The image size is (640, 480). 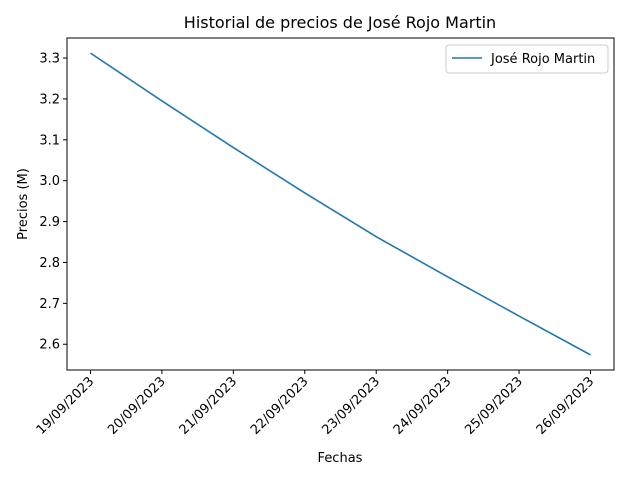 I want to click on y-tick-label: 3.1, so click(x=49, y=140).